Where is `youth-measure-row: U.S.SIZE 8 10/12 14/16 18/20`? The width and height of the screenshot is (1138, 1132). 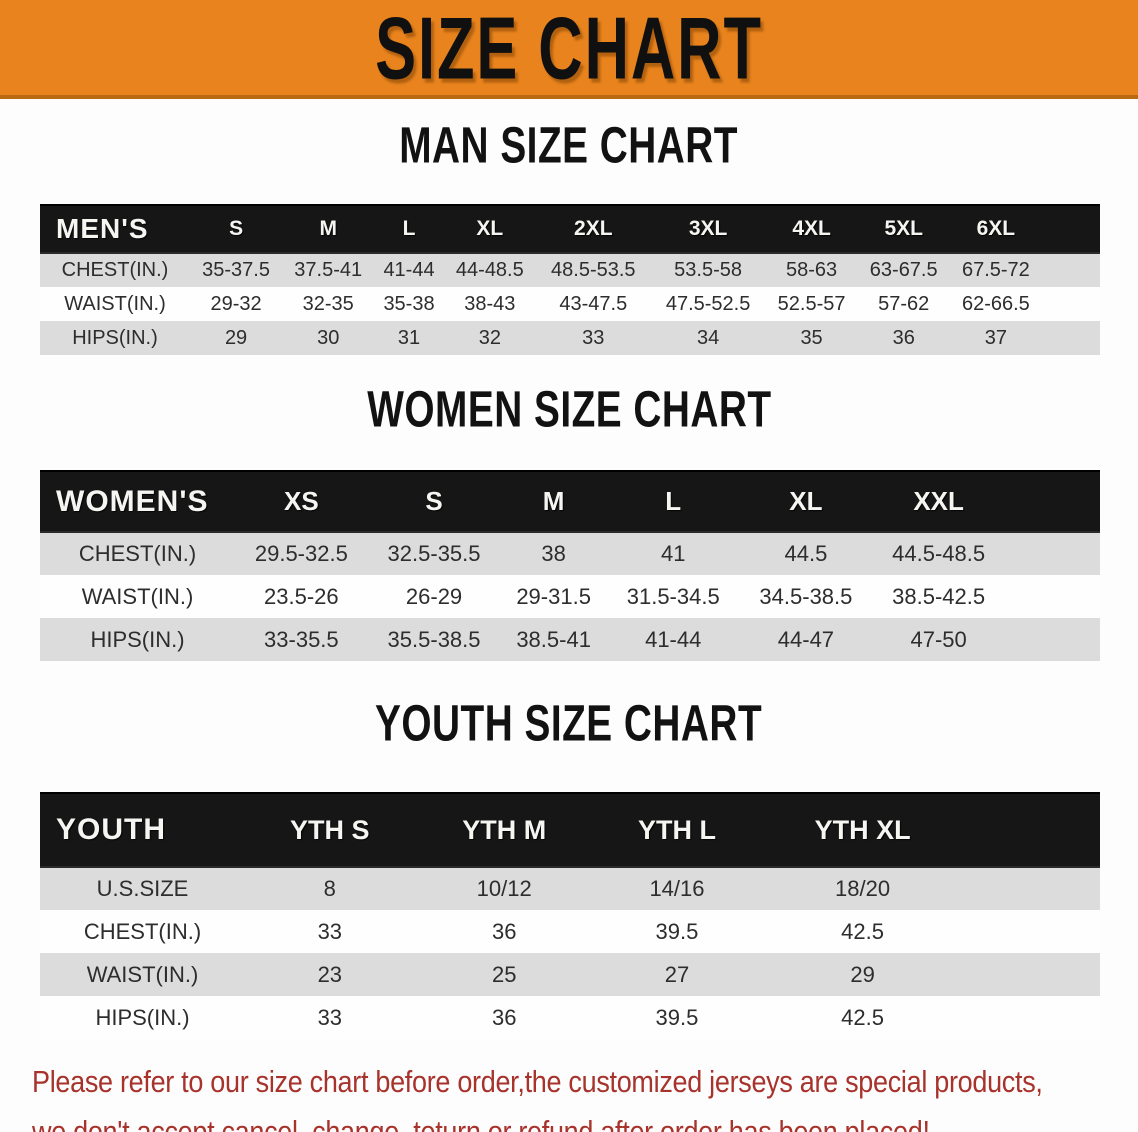 youth-measure-row: U.S.SIZE 8 10/12 14/16 18/20 is located at coordinates (570, 888).